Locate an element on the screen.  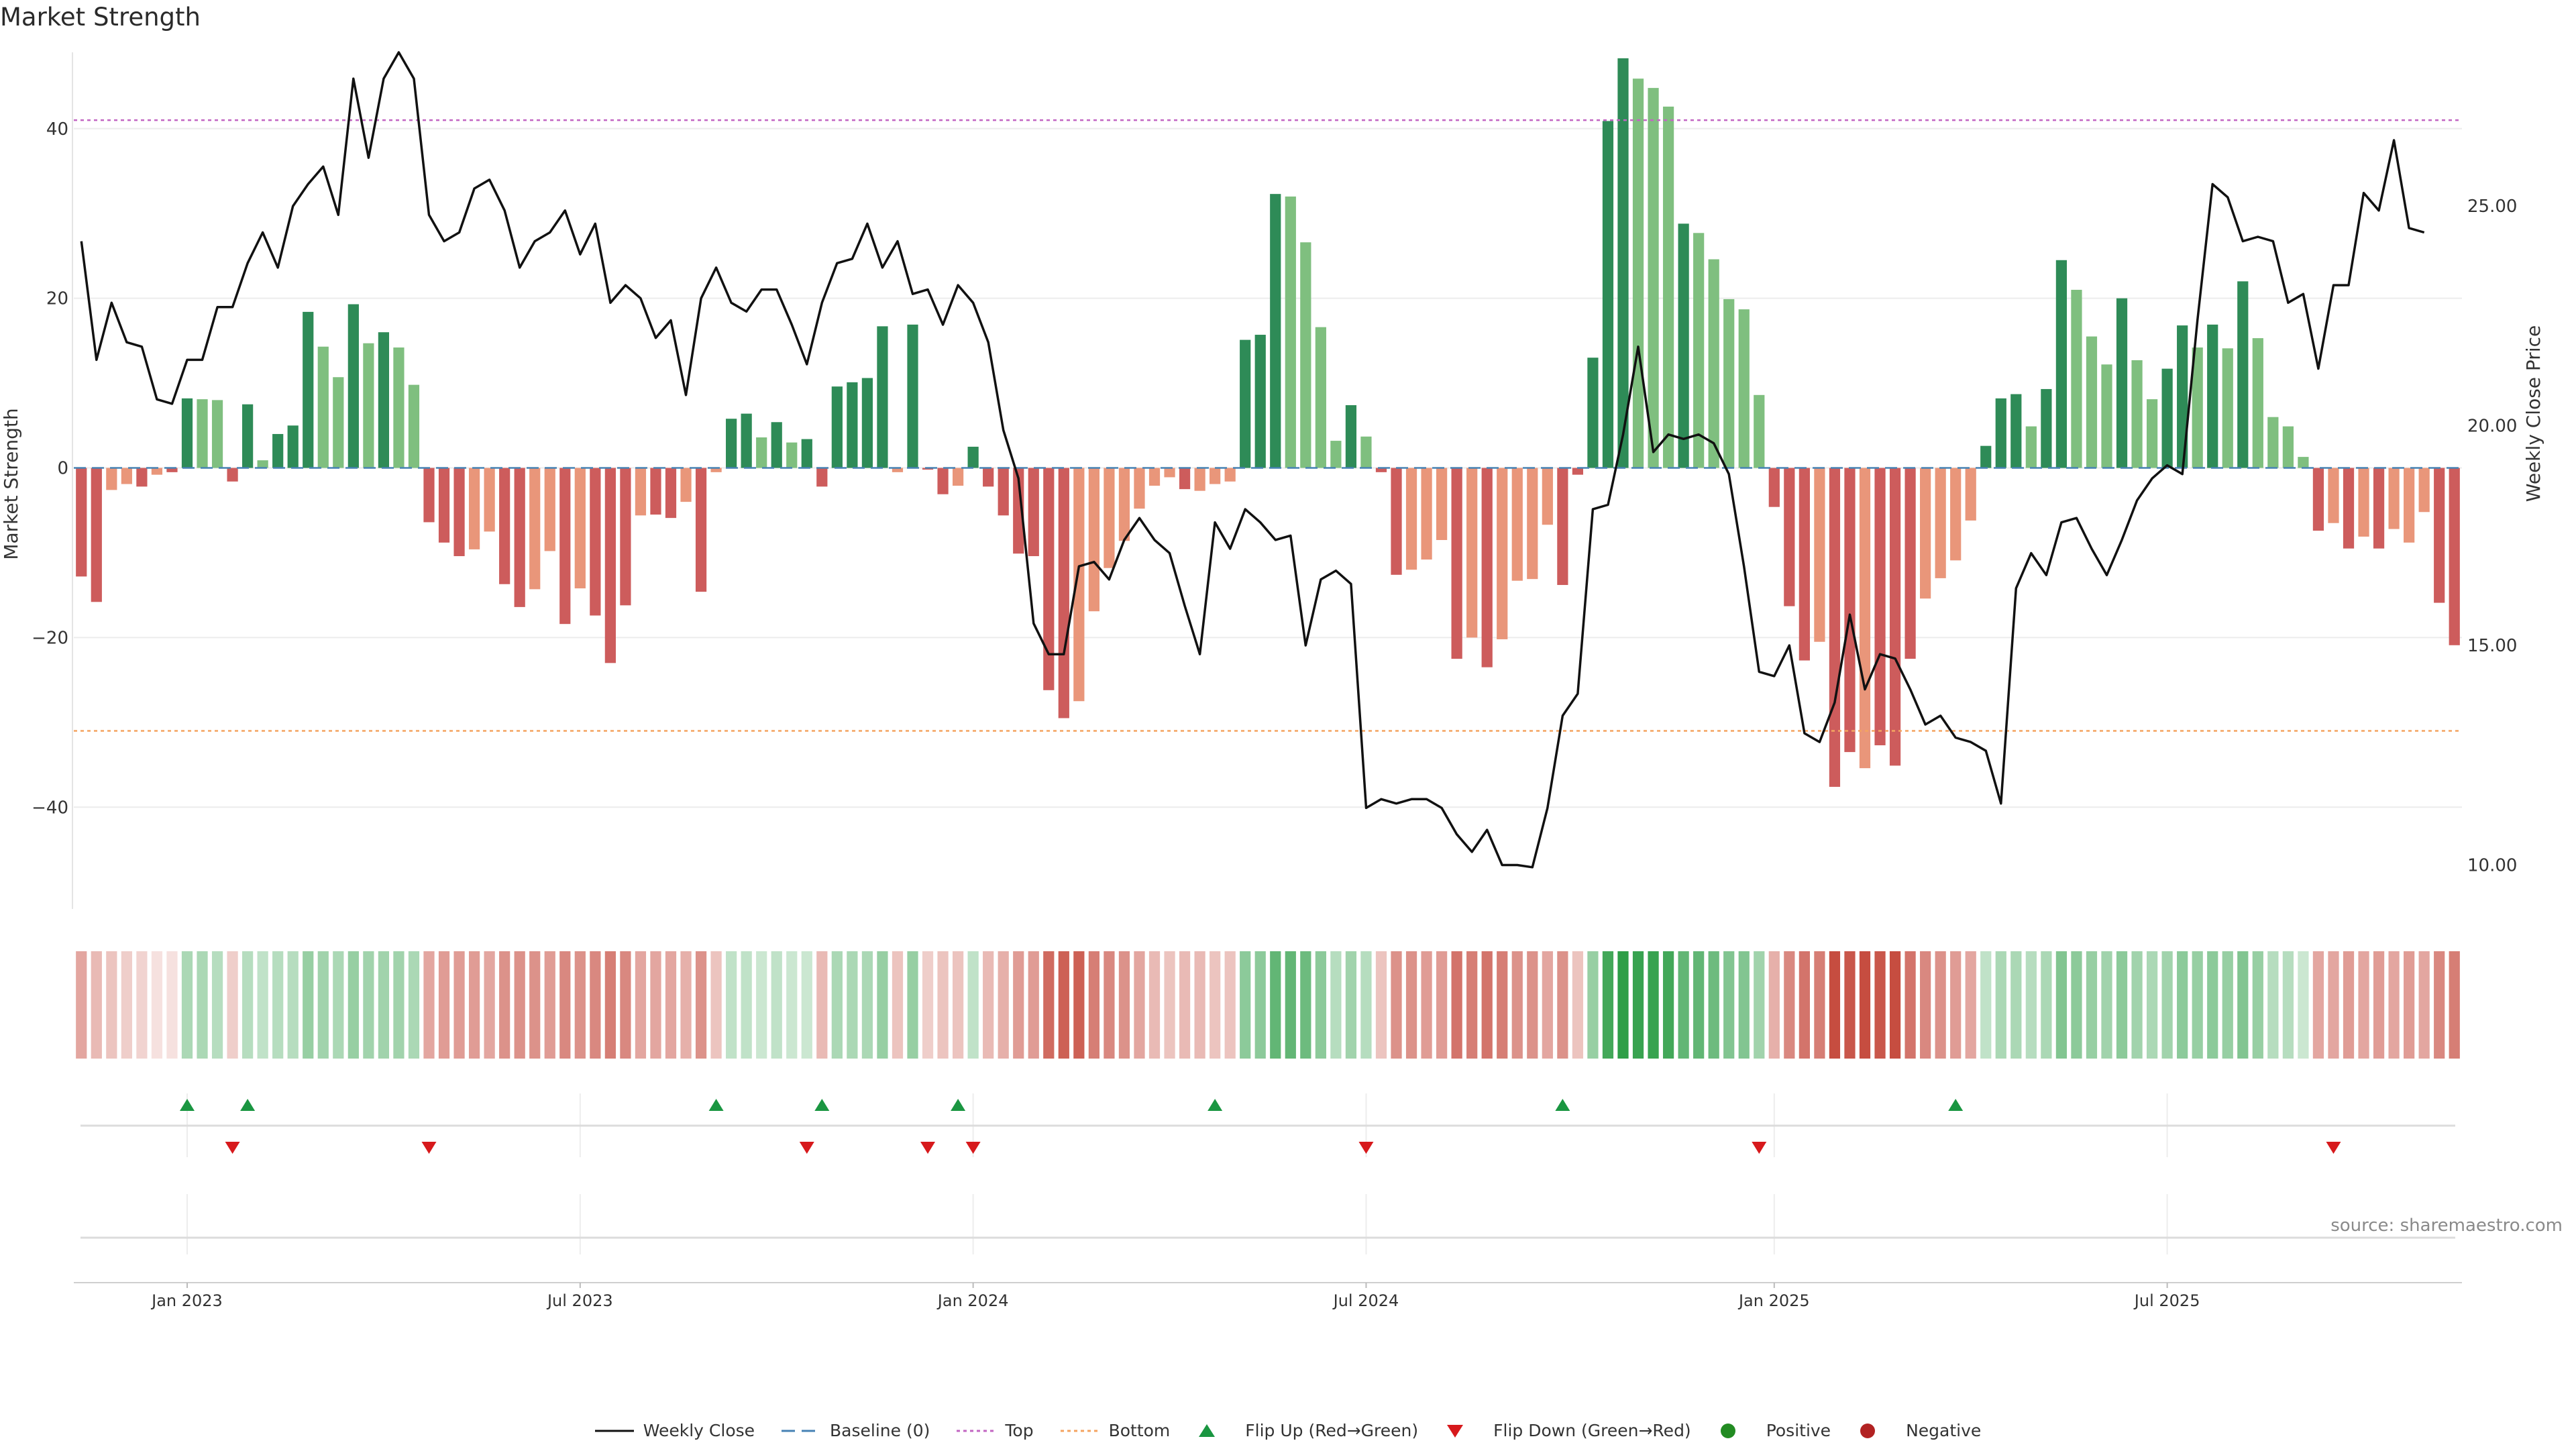
bottom-legend-icon is located at coordinates (1079, 1431).